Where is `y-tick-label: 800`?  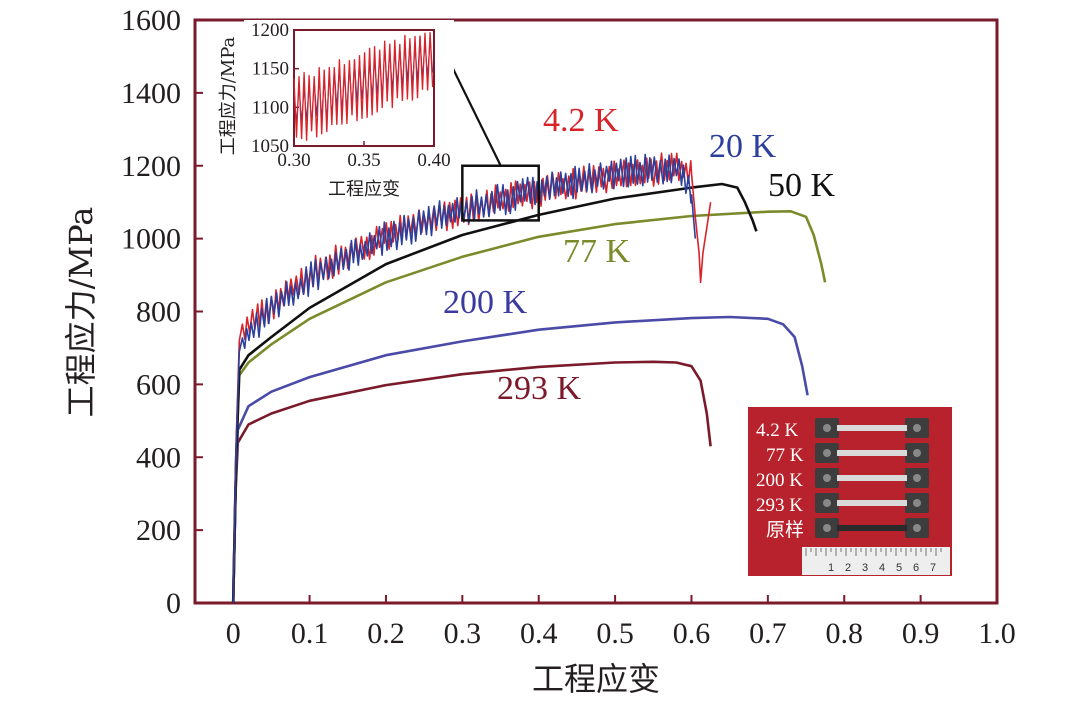 y-tick-label: 800 is located at coordinates (158, 312).